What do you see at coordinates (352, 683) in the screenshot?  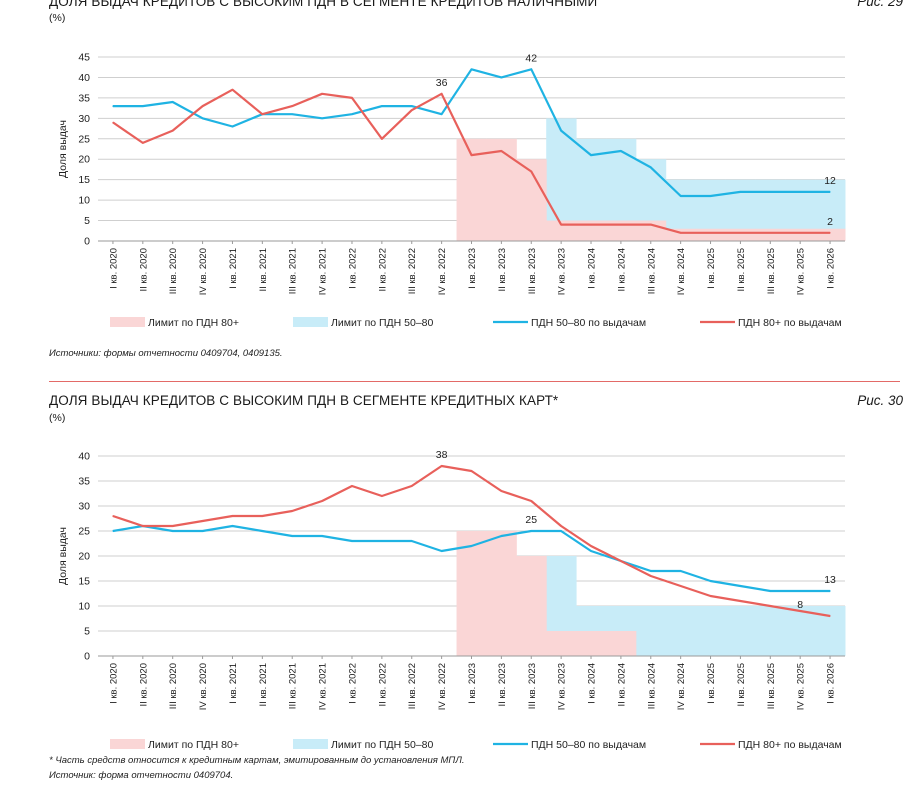 I see `x-tick-label: I кв. 2022` at bounding box center [352, 683].